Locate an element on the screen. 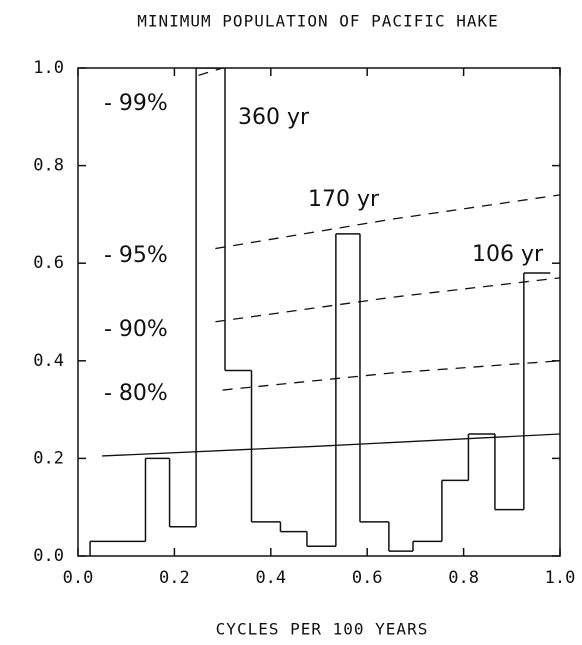 The image size is (582, 645). x-tick-label: 0.6 is located at coordinates (367, 578).